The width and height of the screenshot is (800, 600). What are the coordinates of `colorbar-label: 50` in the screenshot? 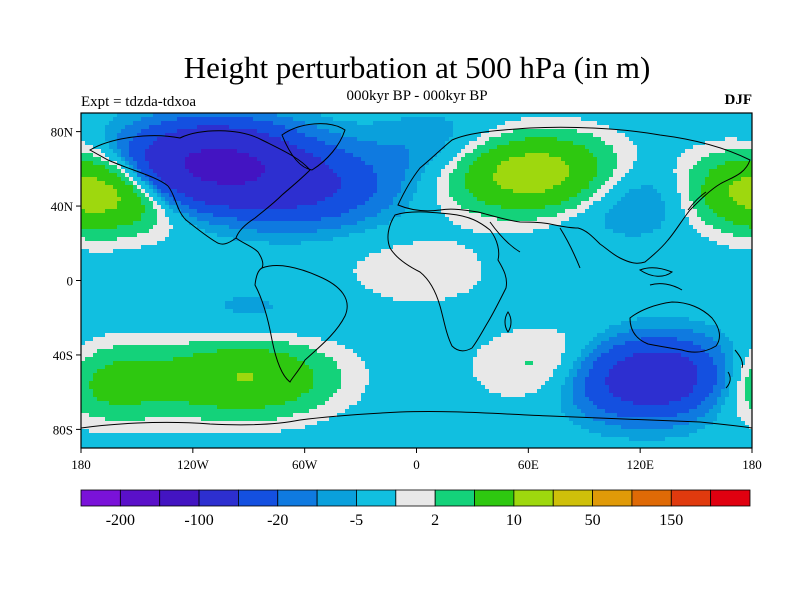 It's located at (593, 520).